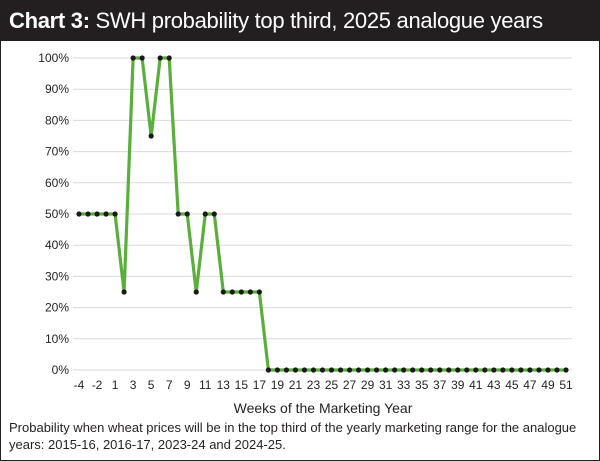 This screenshot has height=461, width=600. Describe the element at coordinates (57, 339) in the screenshot. I see `y-tick-label: 10%` at that location.